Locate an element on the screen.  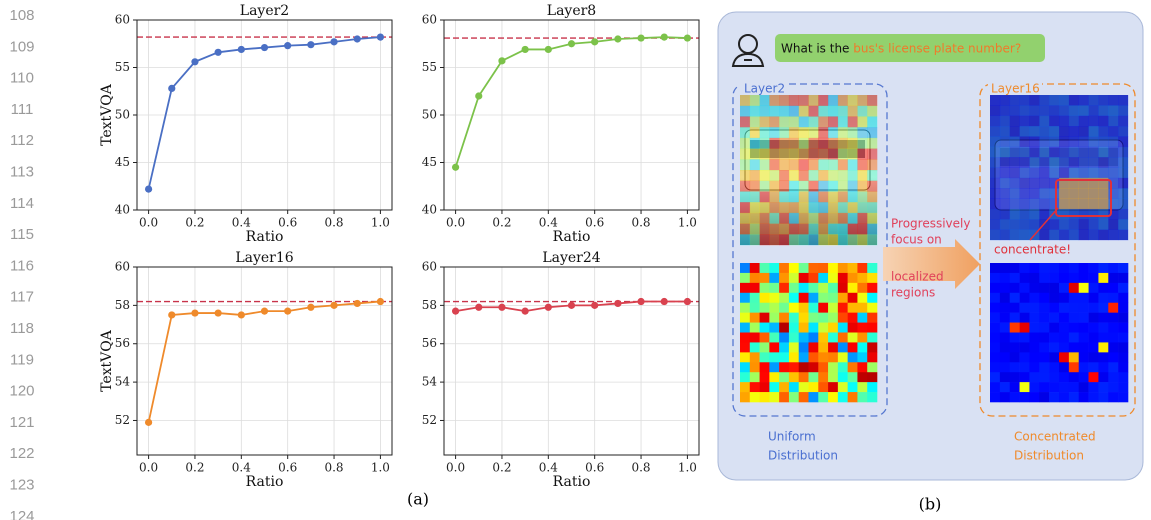
y-tick-label: 55 is located at coordinates (122, 67).